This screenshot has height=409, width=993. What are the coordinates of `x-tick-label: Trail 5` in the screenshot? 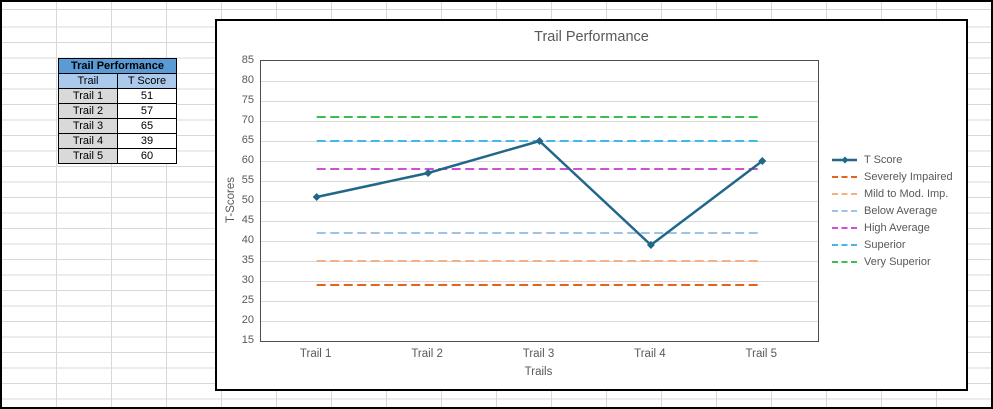 It's located at (761, 354).